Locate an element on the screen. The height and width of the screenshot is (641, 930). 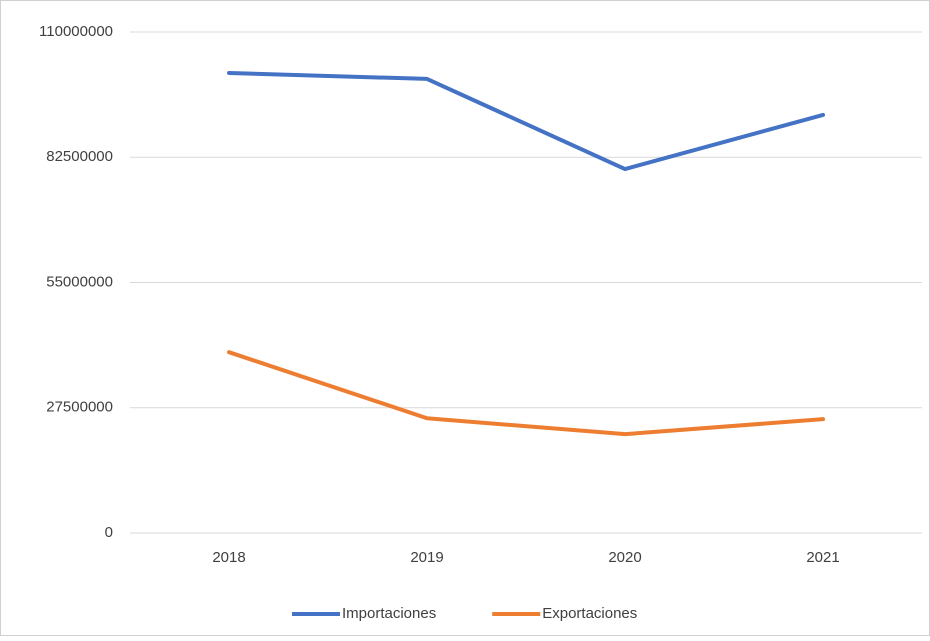
y-tick-label: 27500000 is located at coordinates (79, 407).